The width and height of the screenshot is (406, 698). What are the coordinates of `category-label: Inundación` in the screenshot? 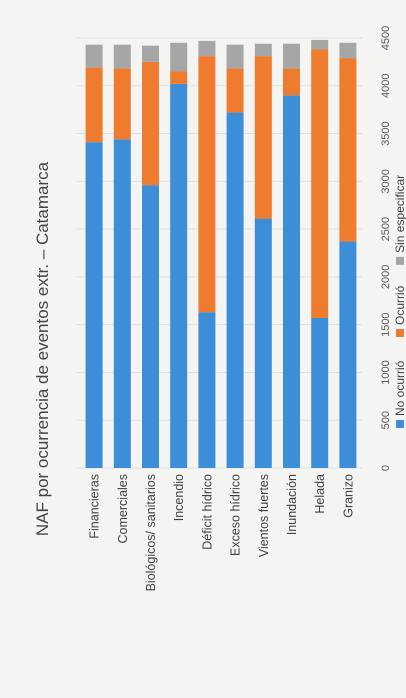 It's located at (292, 504).